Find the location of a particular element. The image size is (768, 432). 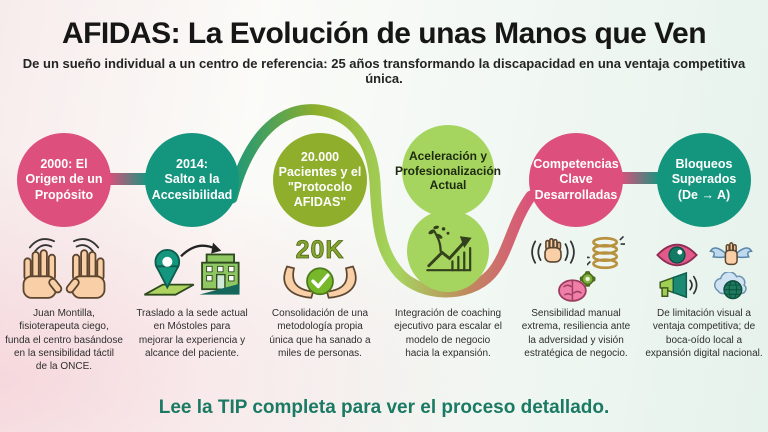

milestone-circle: 2014: Salto a la Accesibilidad is located at coordinates (192, 180).